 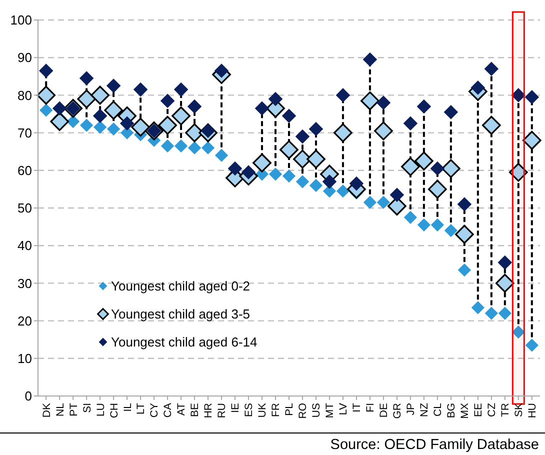 I want to click on x-tick-label: UK, so click(x=262, y=410).